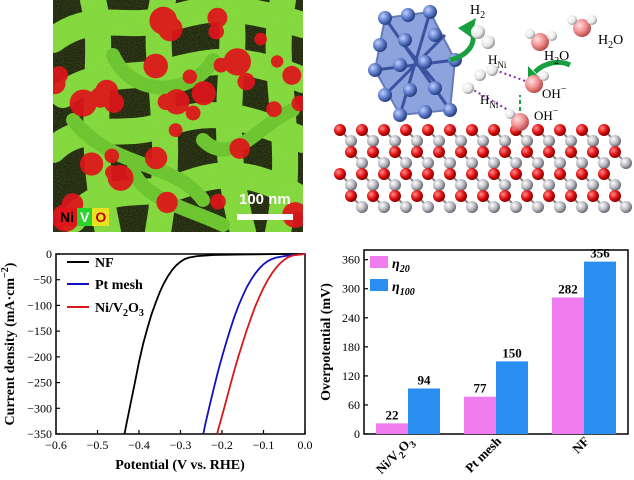  I want to click on label-oh-2: OH−, so click(546, 114).